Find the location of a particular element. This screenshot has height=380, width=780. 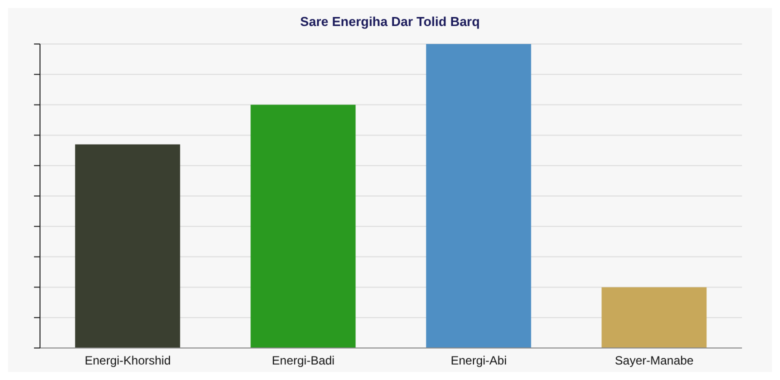

x-tick-label: Energi-Abi is located at coordinates (478, 361).